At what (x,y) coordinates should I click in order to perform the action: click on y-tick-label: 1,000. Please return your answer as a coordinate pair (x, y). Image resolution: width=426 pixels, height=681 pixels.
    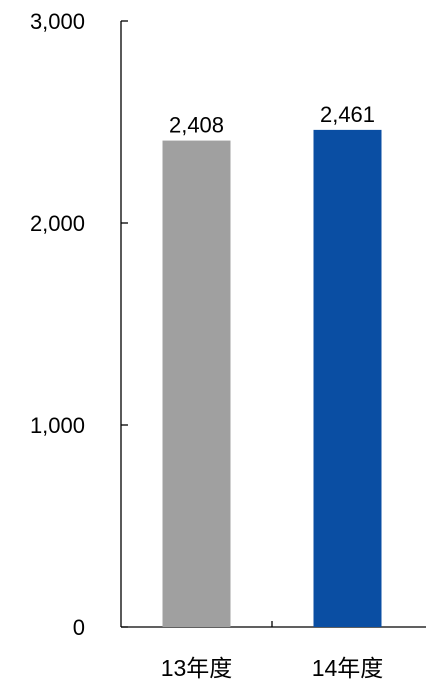
    Looking at the image, I should click on (57, 425).